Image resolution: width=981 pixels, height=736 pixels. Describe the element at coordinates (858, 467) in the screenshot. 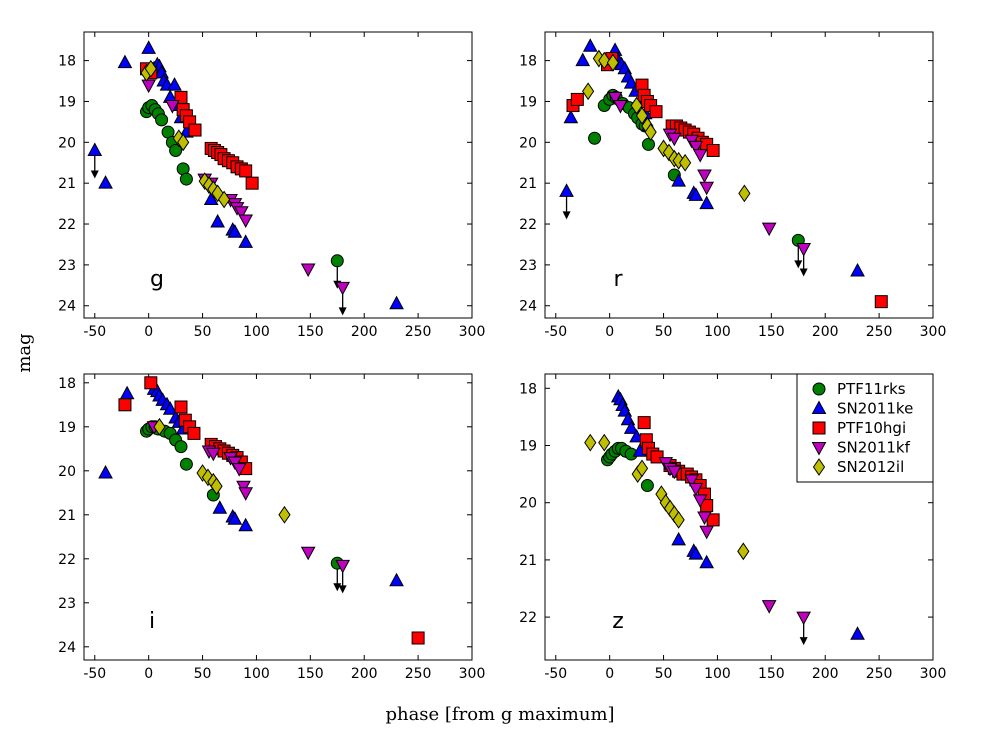

I see `legend-item-SN2012il: SN2012il` at that location.